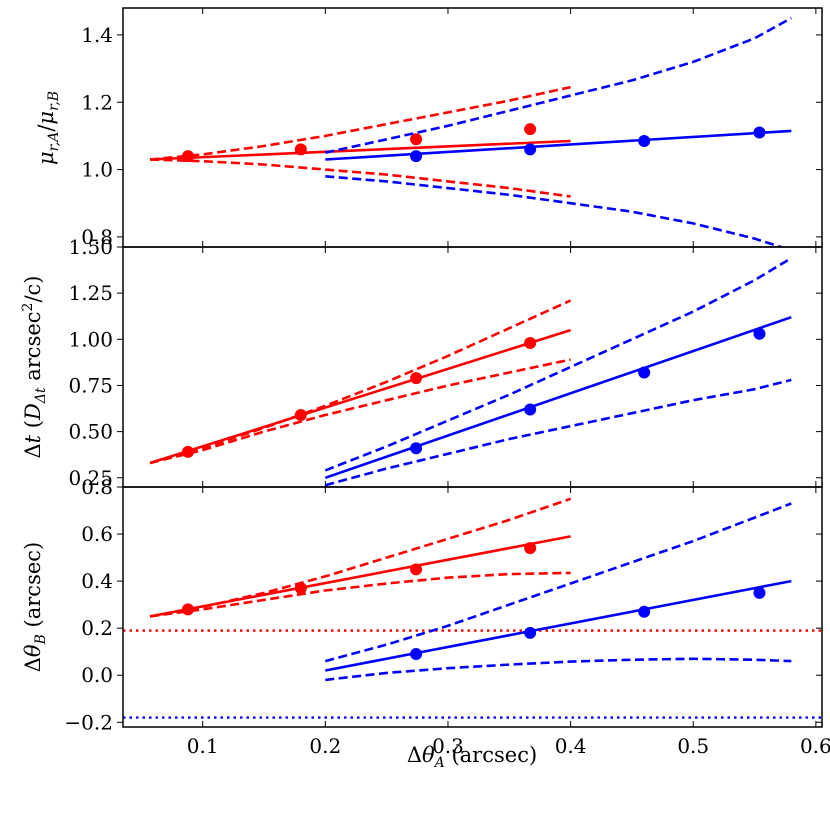 The width and height of the screenshot is (830, 830). Describe the element at coordinates (97, 170) in the screenshot. I see `y-tick-label: 1.0` at that location.